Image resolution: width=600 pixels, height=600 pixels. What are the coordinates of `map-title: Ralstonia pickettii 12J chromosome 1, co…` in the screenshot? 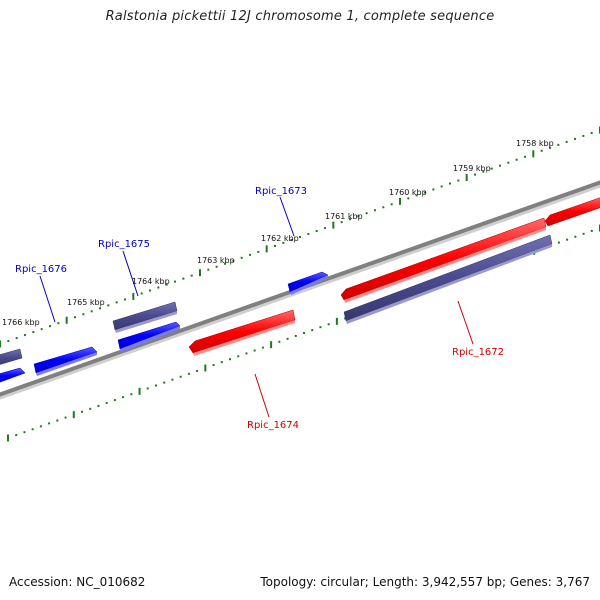 It's located at (300, 16).